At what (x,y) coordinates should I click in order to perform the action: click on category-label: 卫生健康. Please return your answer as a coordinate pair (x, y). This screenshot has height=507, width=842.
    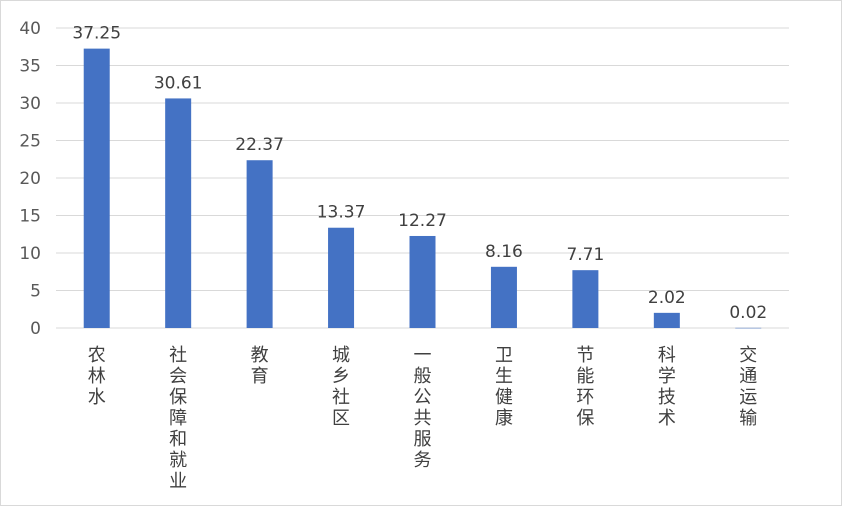
    Looking at the image, I should click on (504, 387).